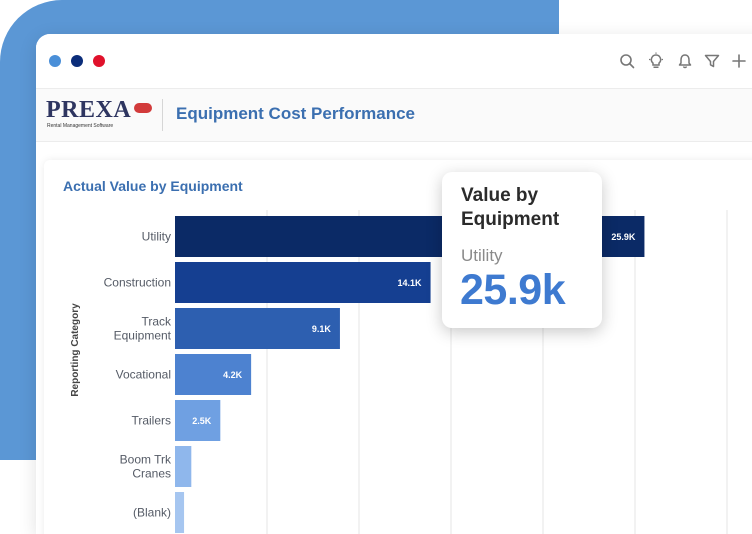  What do you see at coordinates (685, 61) in the screenshot?
I see `bell-icon` at bounding box center [685, 61].